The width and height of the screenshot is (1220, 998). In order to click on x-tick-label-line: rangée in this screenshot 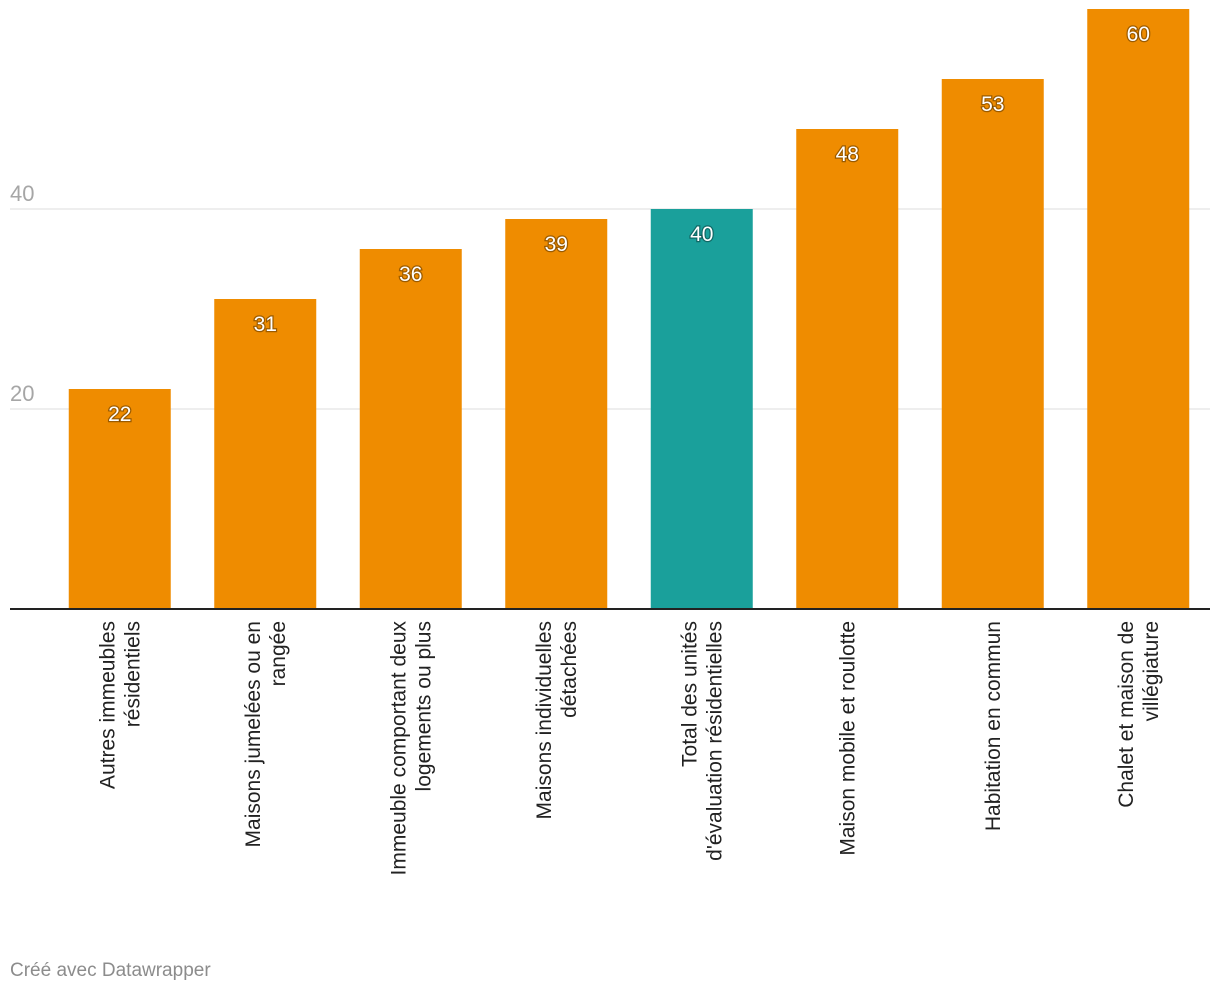, I will do `click(278, 653)`.